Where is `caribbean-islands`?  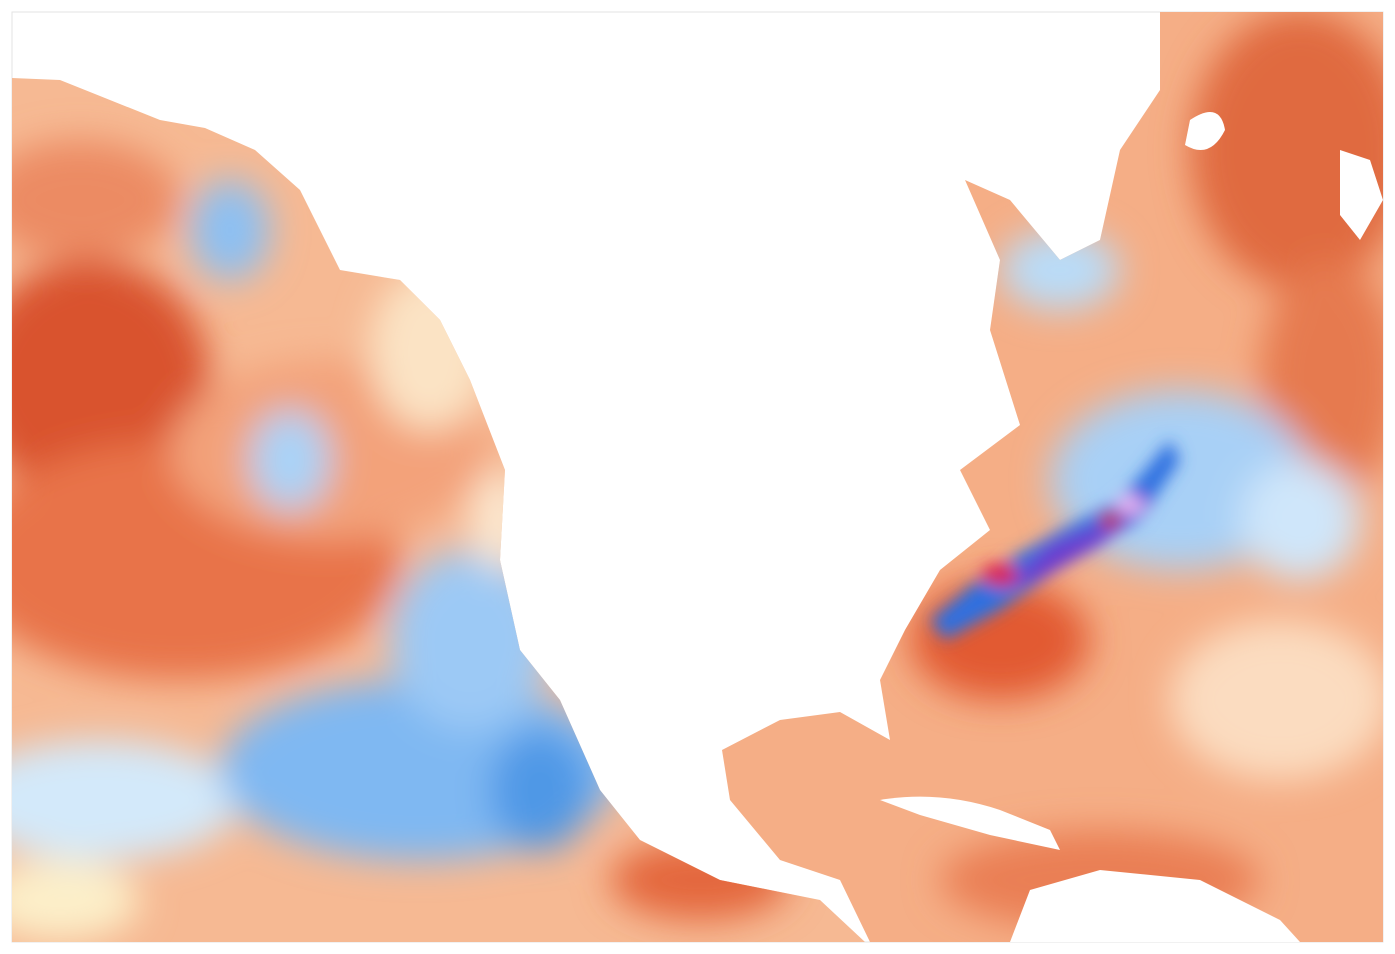 caribbean-islands is located at coordinates (970, 823).